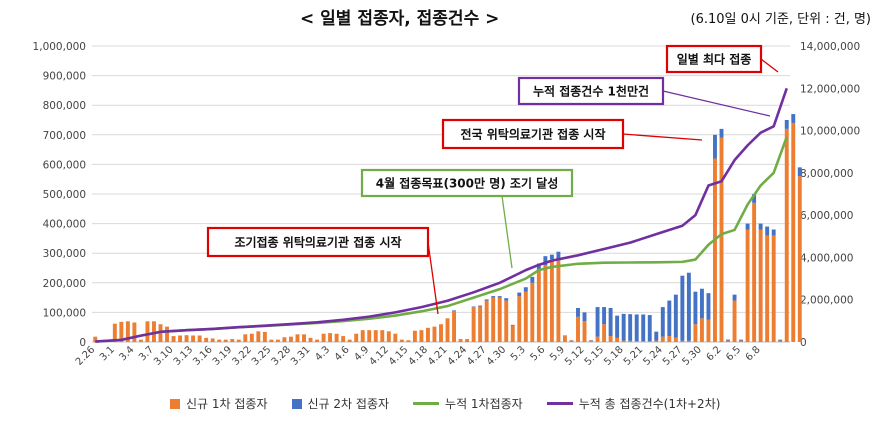  Describe the element at coordinates (400, 19) in the screenshot. I see `chart-title: < 일별 접종자, 접종건수 >` at that location.